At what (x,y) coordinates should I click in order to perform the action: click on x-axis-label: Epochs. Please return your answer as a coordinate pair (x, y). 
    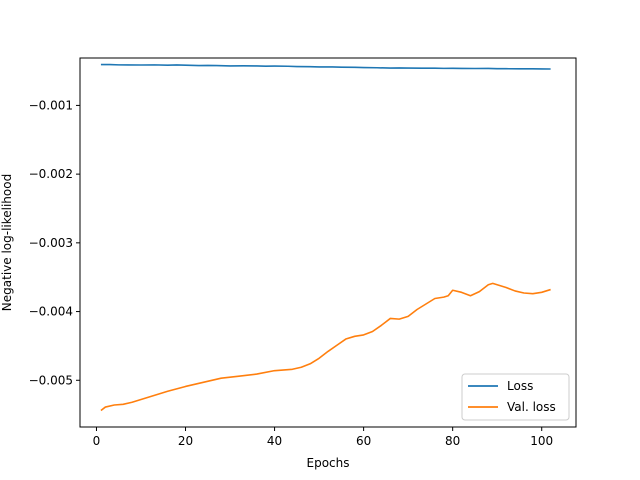
    Looking at the image, I should click on (328, 463).